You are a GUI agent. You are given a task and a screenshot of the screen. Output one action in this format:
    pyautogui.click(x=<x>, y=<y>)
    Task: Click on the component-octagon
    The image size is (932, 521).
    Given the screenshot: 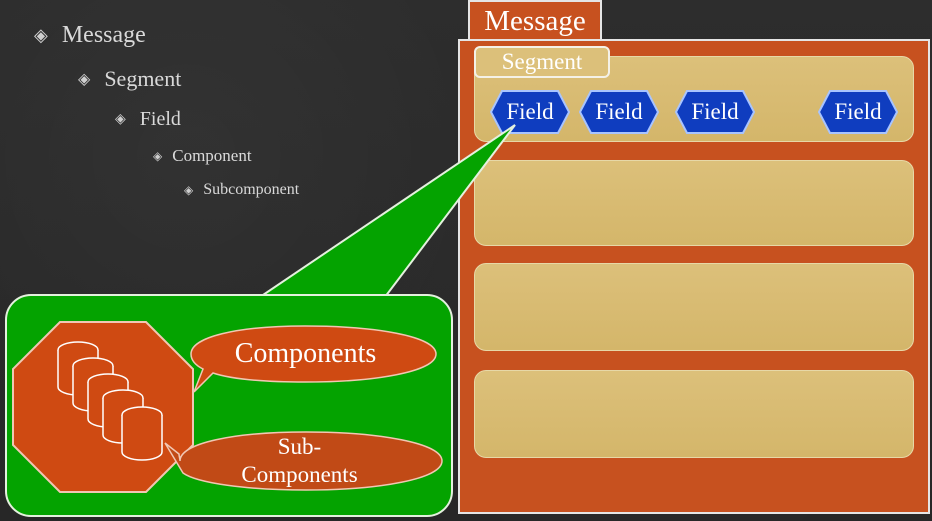 What is the action you would take?
    pyautogui.click(x=103, y=407)
    